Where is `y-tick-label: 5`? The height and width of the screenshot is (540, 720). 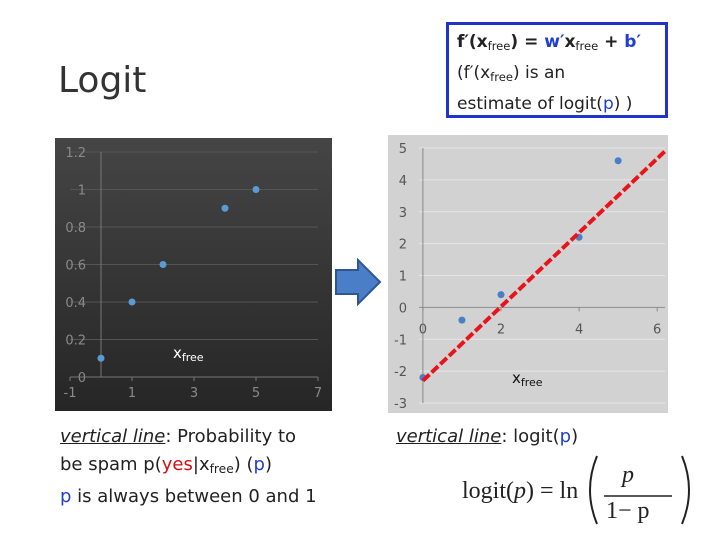 y-tick-label: 5 is located at coordinates (403, 149).